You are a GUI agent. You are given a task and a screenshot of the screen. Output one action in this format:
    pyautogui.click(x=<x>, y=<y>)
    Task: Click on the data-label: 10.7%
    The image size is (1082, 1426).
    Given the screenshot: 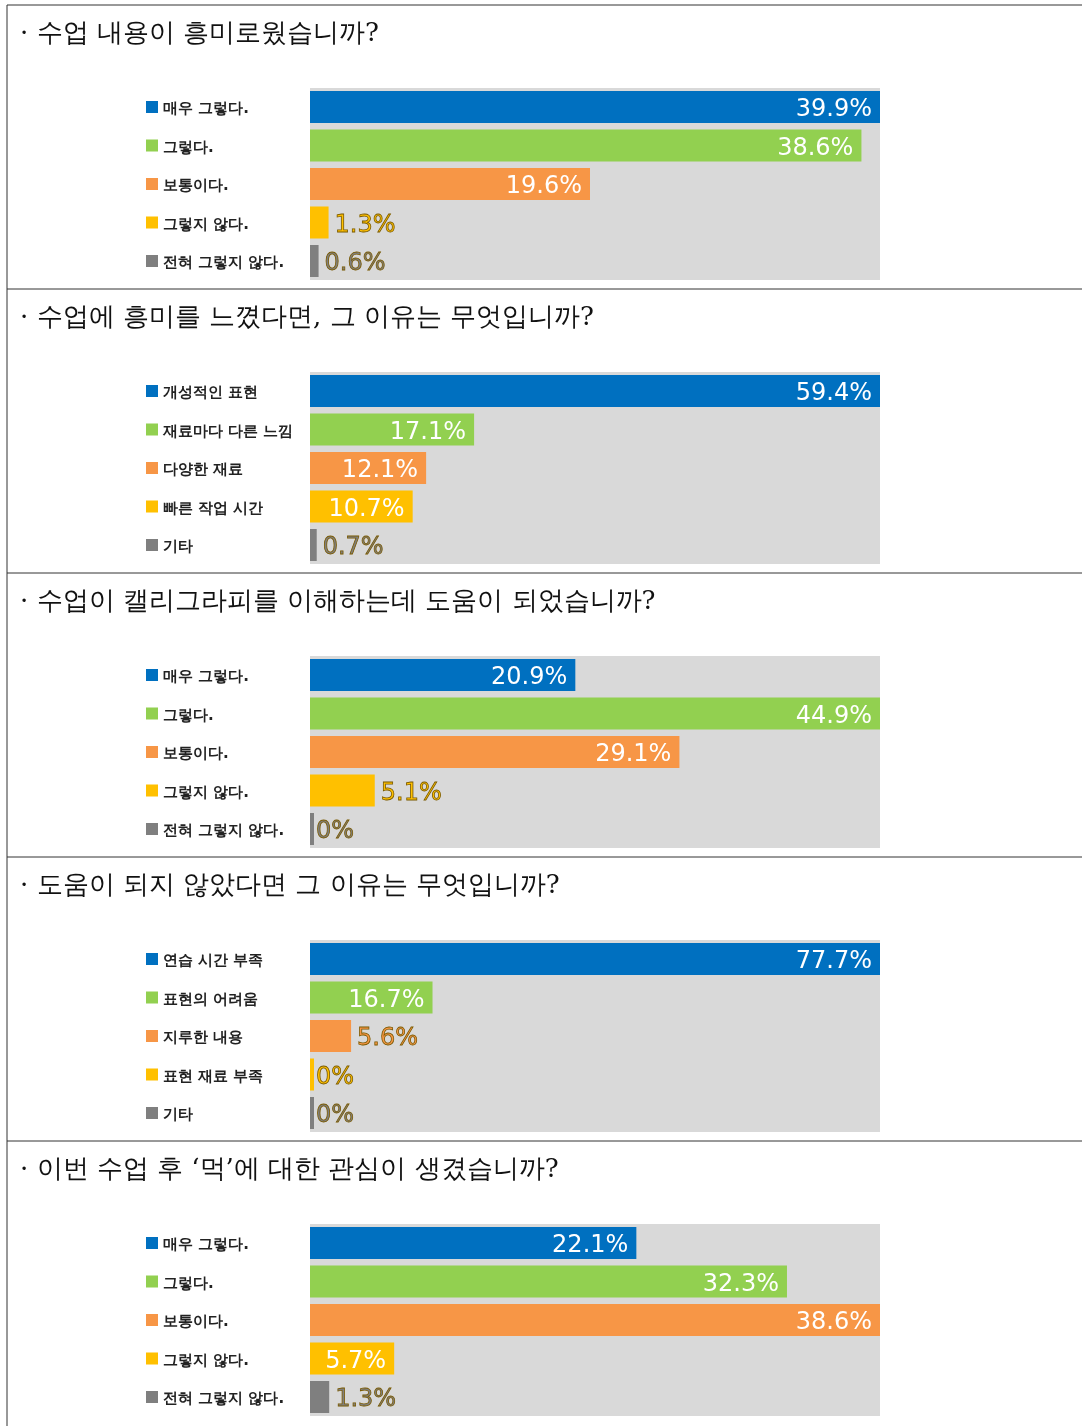 What is the action you would take?
    pyautogui.click(x=366, y=507)
    